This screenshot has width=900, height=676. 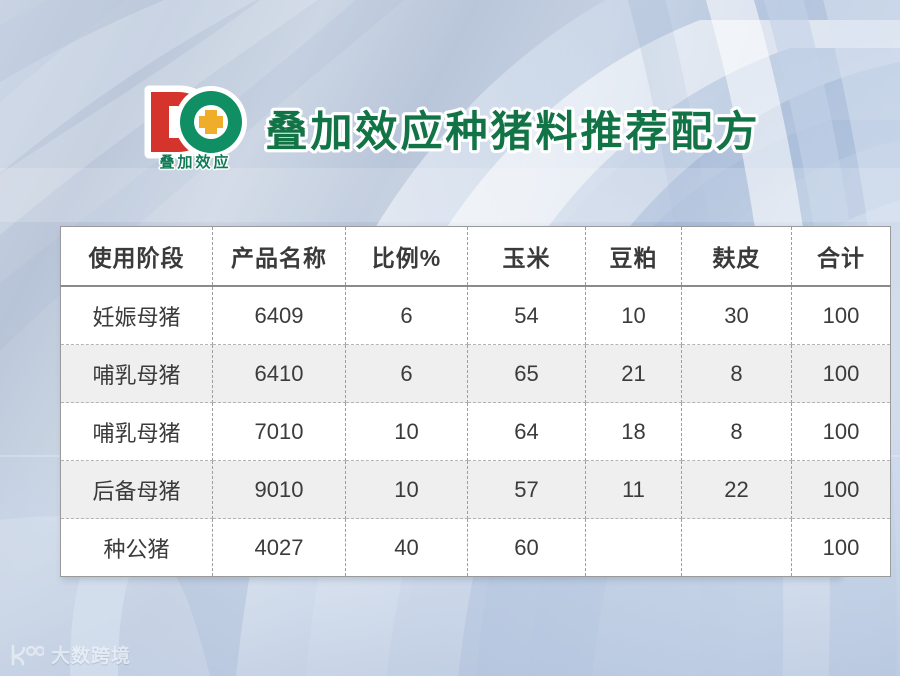 I want to click on slide-header: 叠加效应 叠加效应种猪料推荐配方, so click(x=450, y=128).